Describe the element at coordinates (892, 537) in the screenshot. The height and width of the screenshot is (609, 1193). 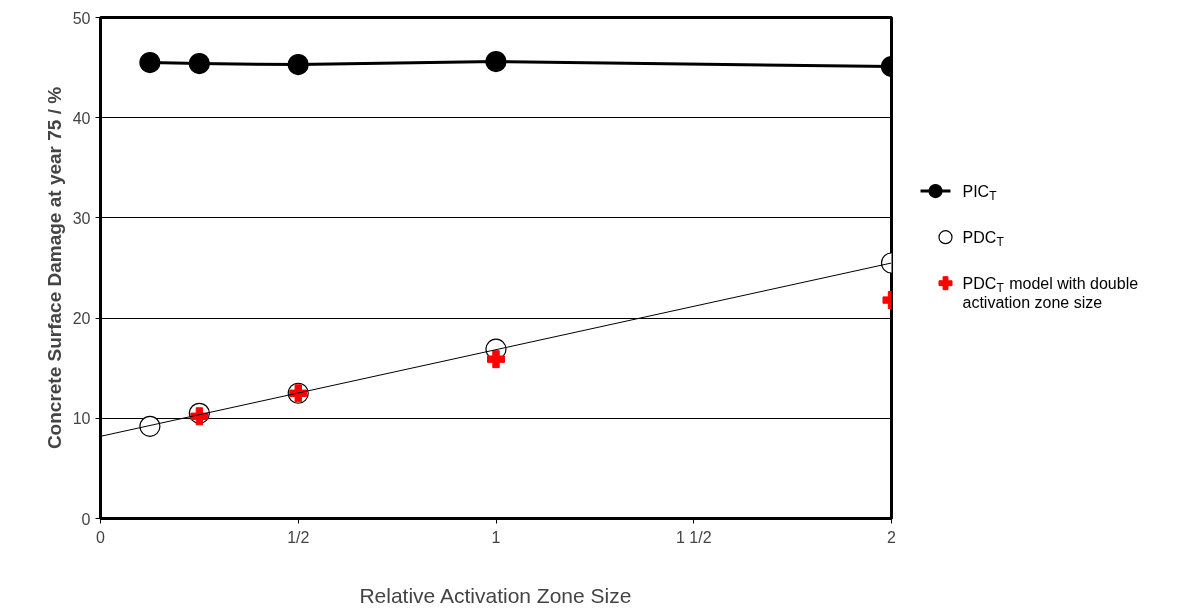
I see `x-tick-label: 2` at that location.